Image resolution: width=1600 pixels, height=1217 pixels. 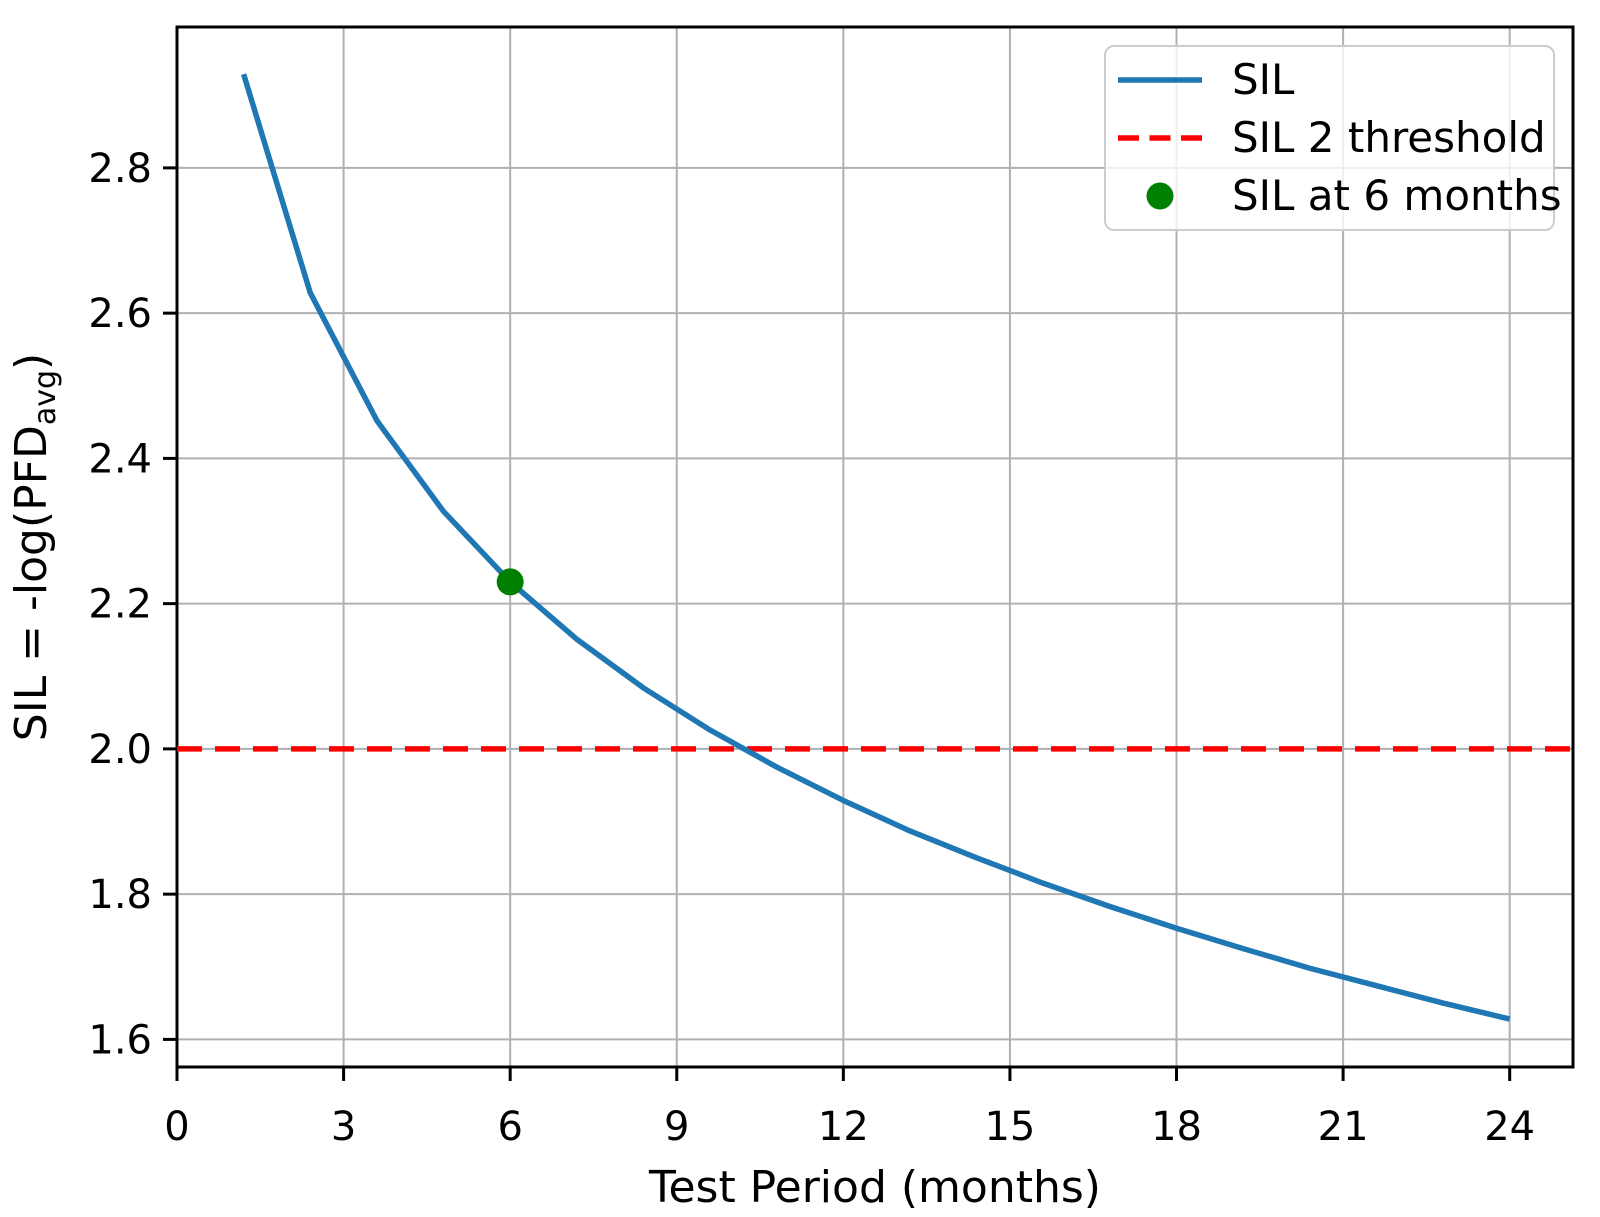 What do you see at coordinates (1509, 1127) in the screenshot?
I see `x-tick-label: 24` at bounding box center [1509, 1127].